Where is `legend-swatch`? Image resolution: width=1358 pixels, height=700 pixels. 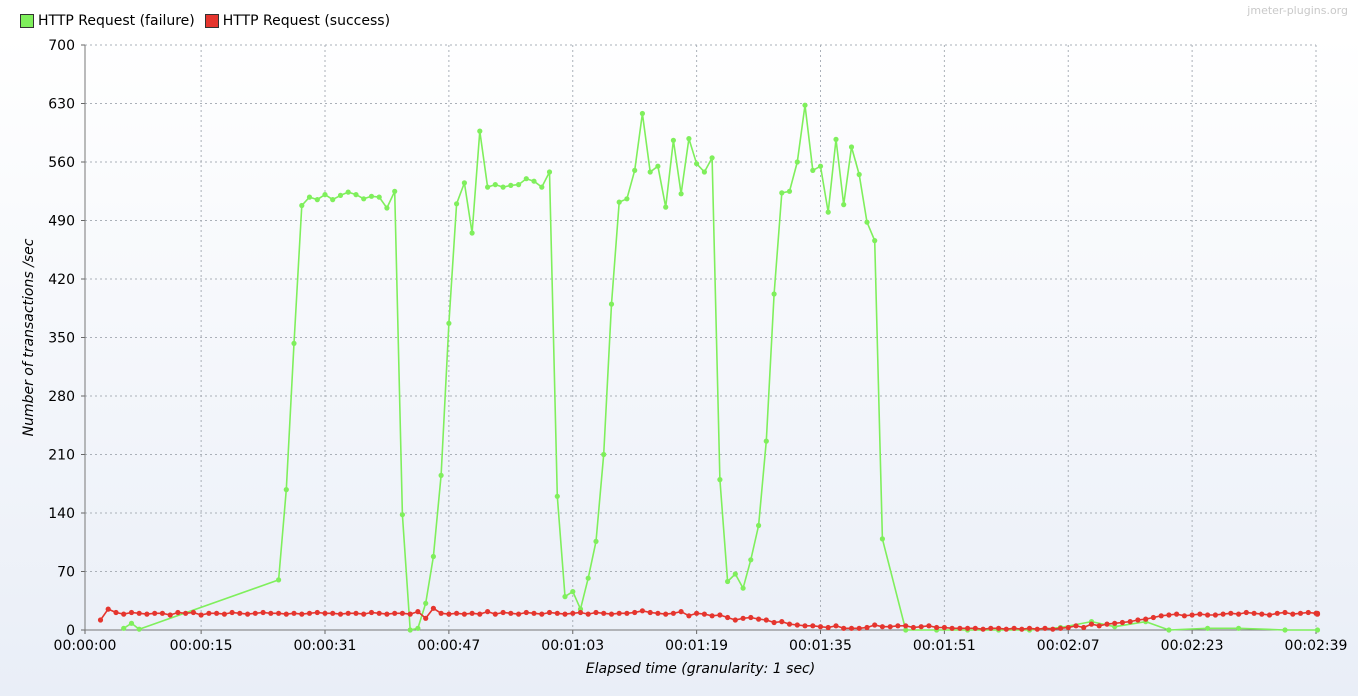
legend-swatch is located at coordinates (27, 21).